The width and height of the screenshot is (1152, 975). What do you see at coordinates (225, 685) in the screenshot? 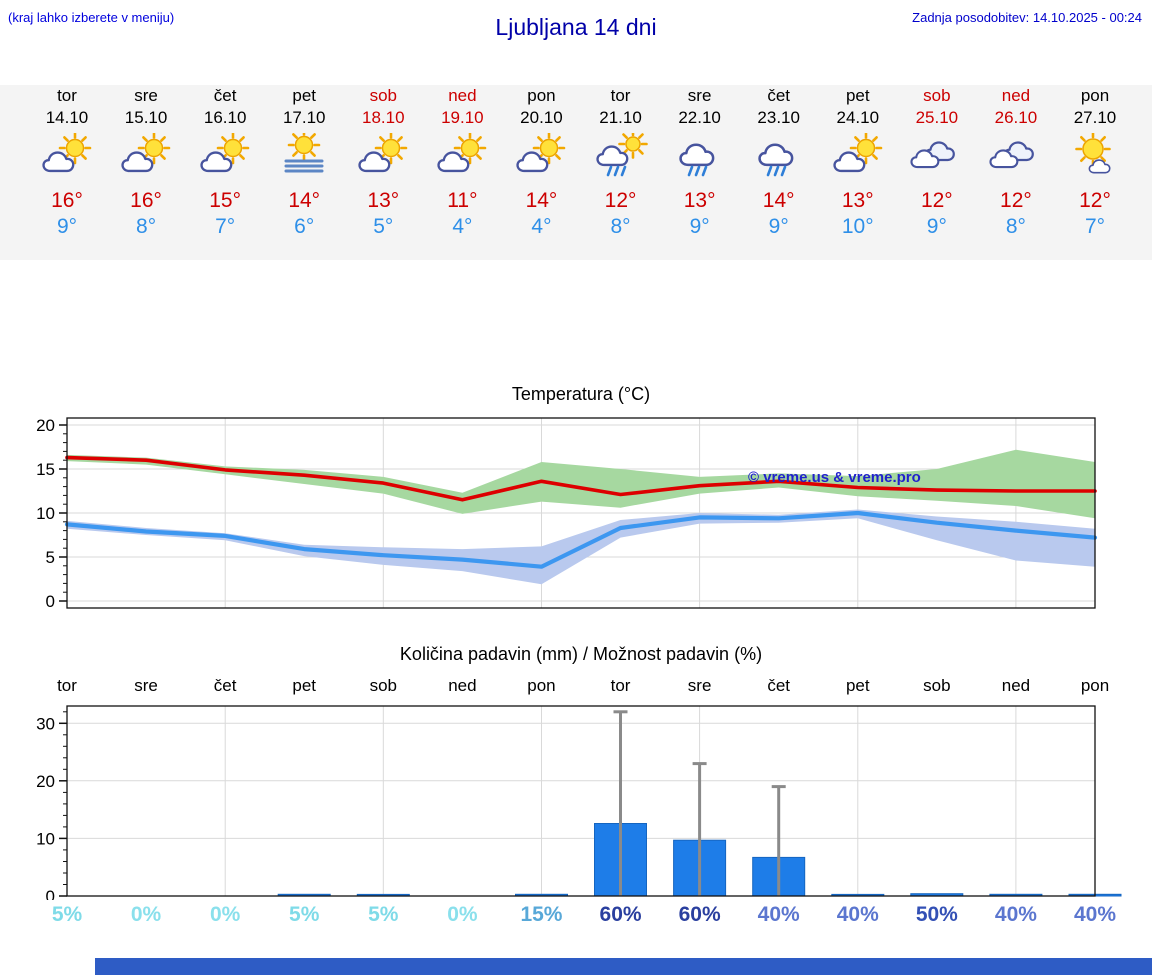
I see `precip-day-label: čet` at bounding box center [225, 685].